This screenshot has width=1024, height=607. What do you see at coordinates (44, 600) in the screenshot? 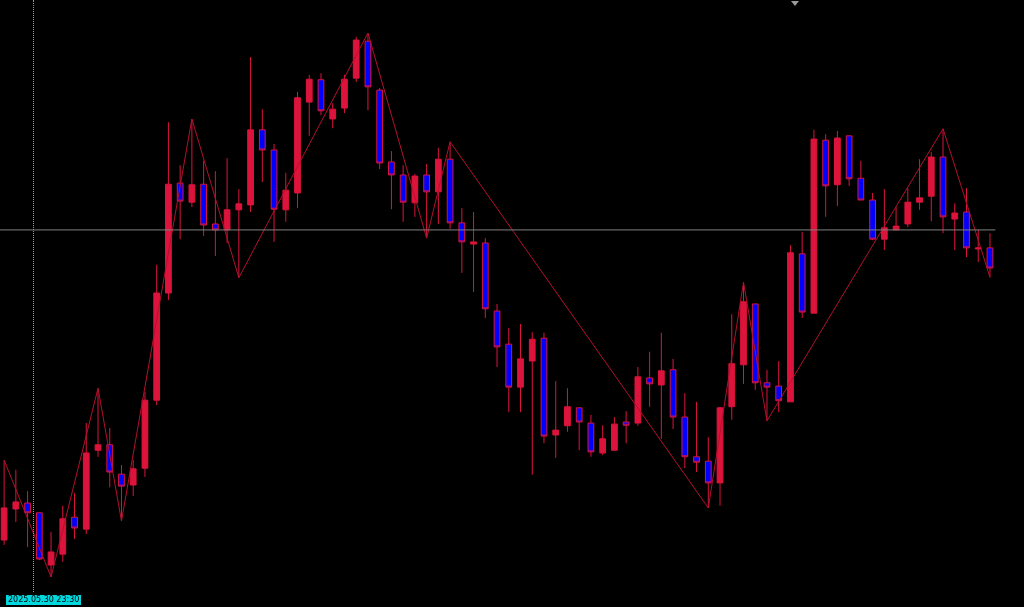
I see `text: 2025.05.30 23:30` at bounding box center [44, 600].